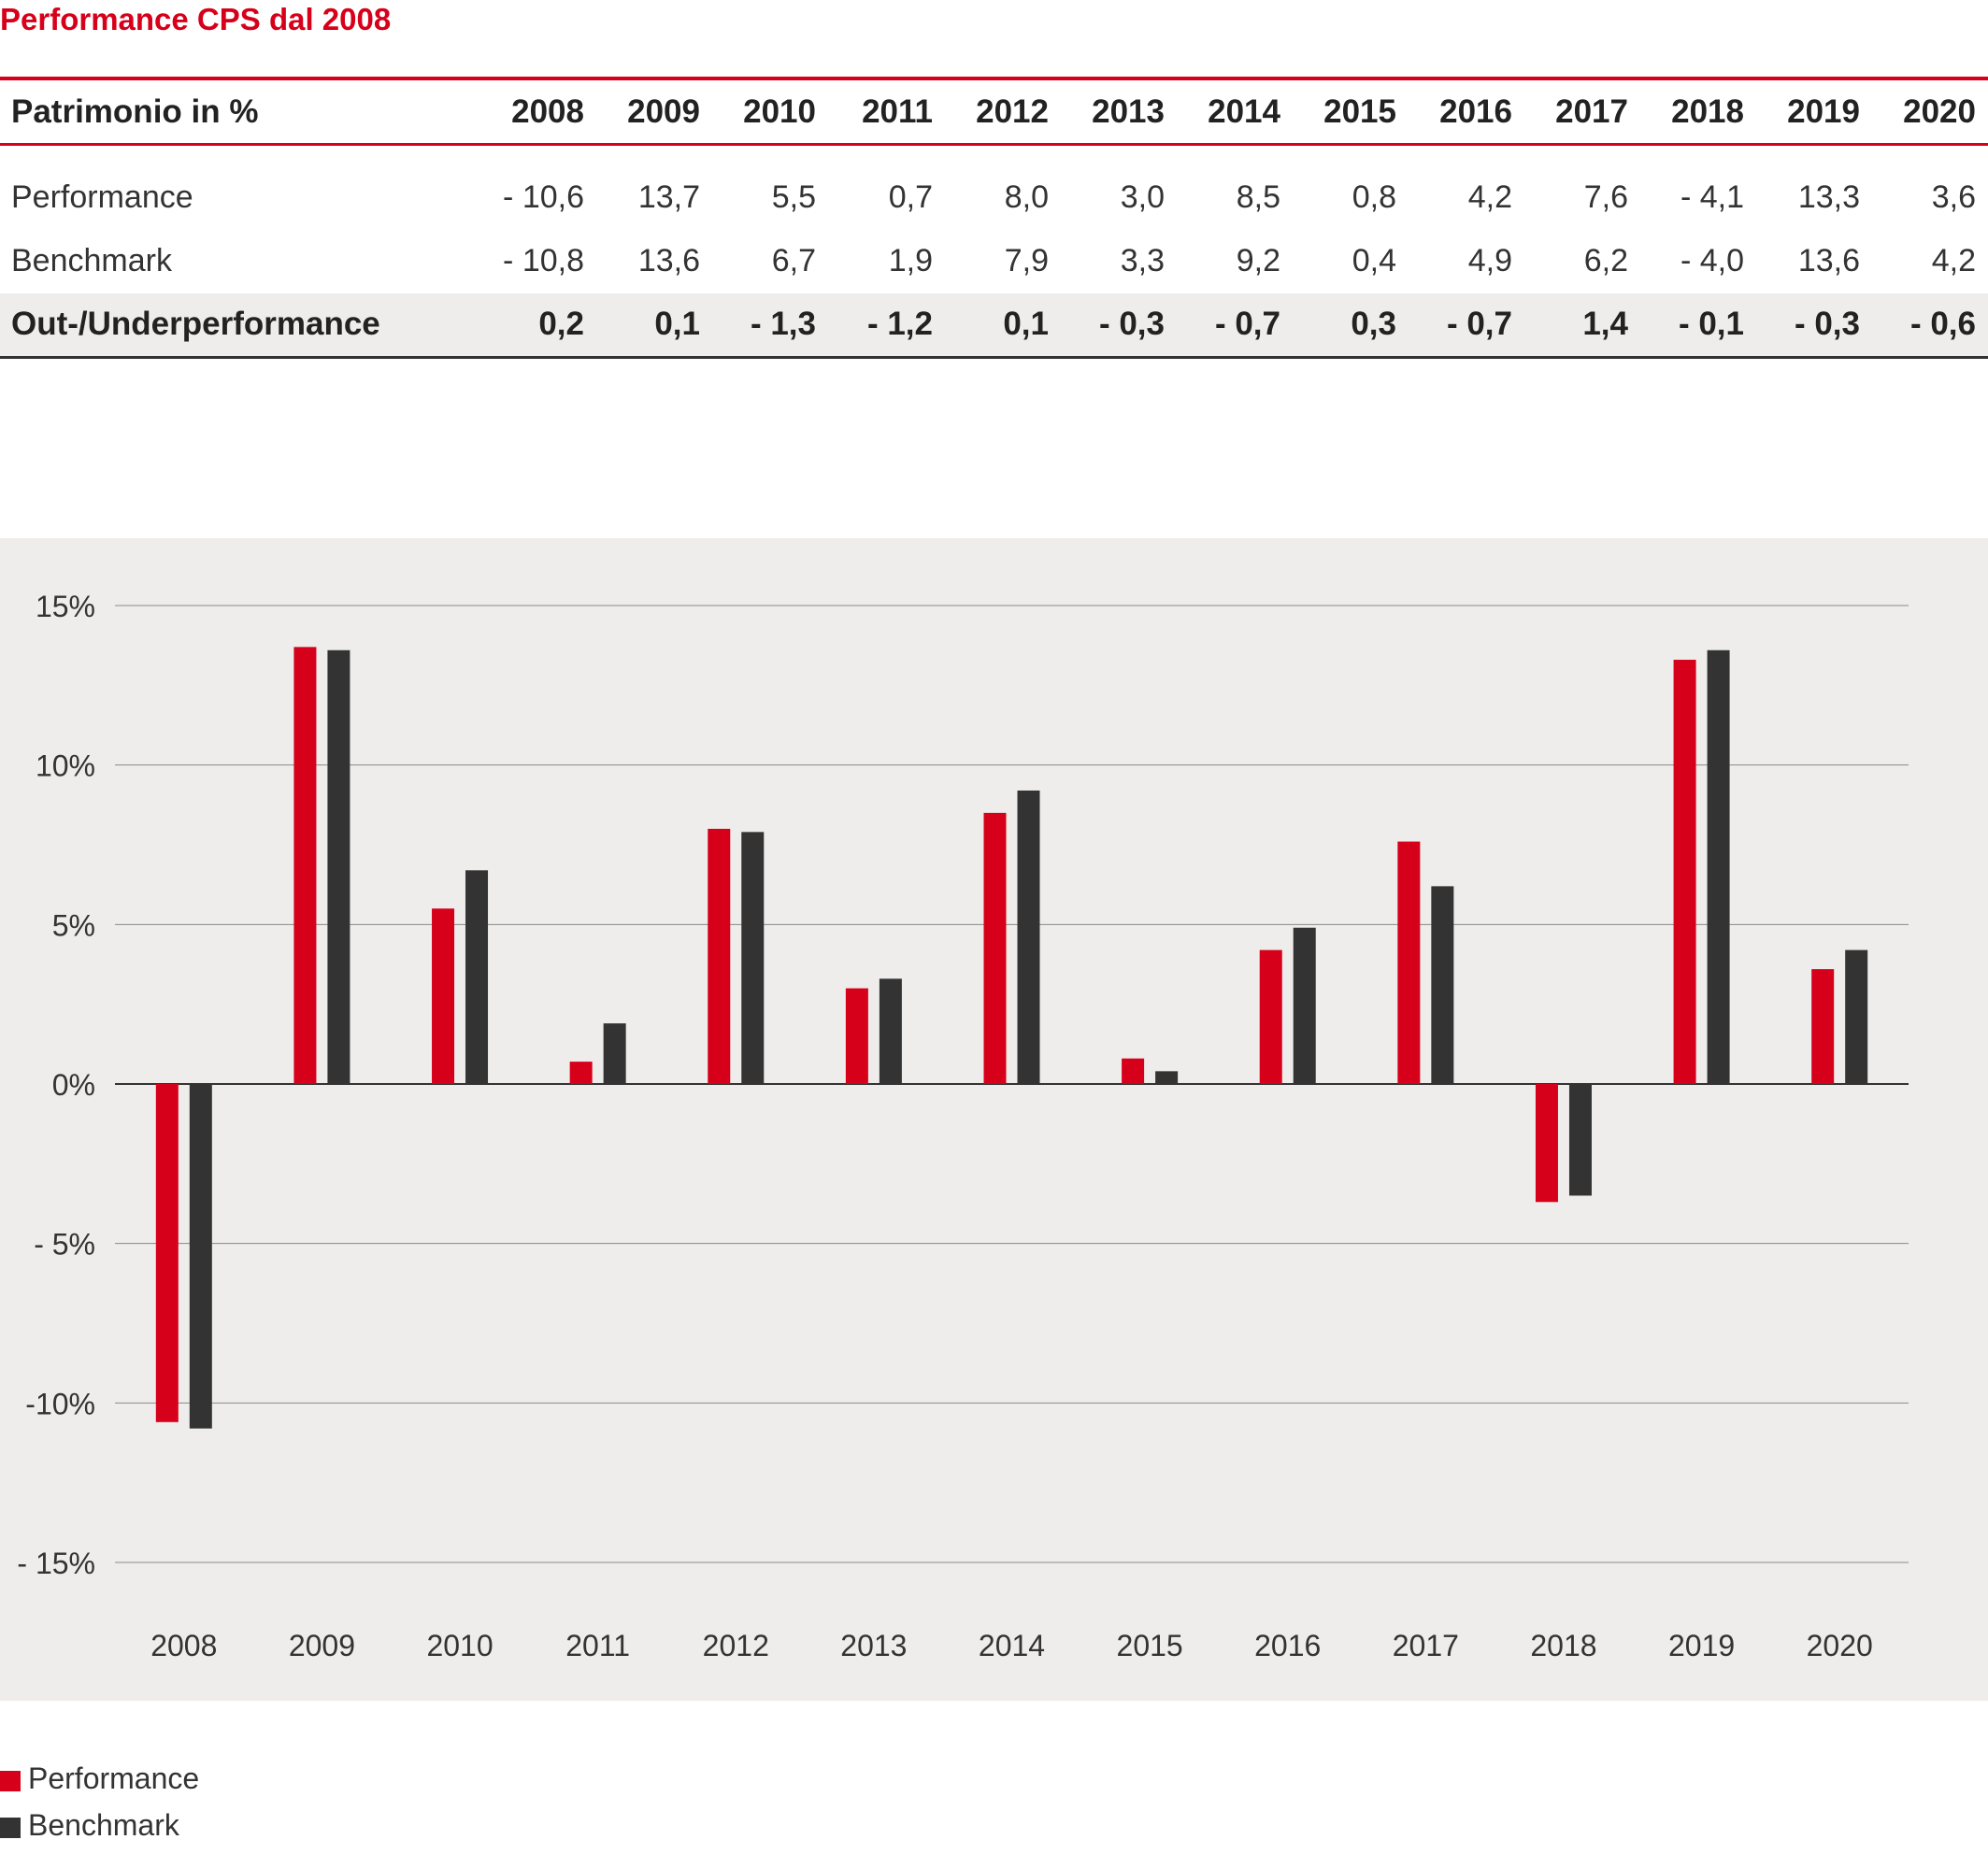 This screenshot has width=1988, height=1854. What do you see at coordinates (1939, 111) in the screenshot?
I see `table-header-year: 2020` at bounding box center [1939, 111].